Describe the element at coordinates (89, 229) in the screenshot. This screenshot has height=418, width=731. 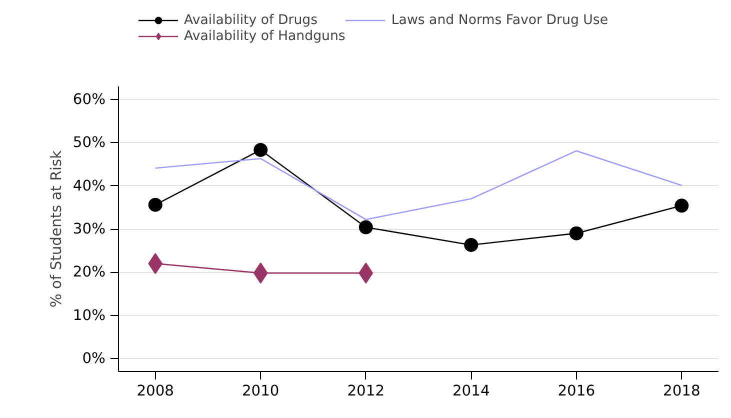
I see `y-tick-label: 30%` at that location.